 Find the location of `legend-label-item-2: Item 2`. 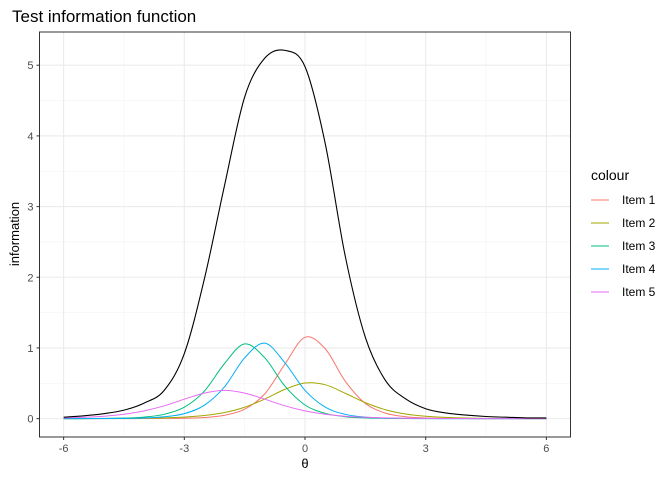

legend-label-item-2: Item 2 is located at coordinates (639, 223).